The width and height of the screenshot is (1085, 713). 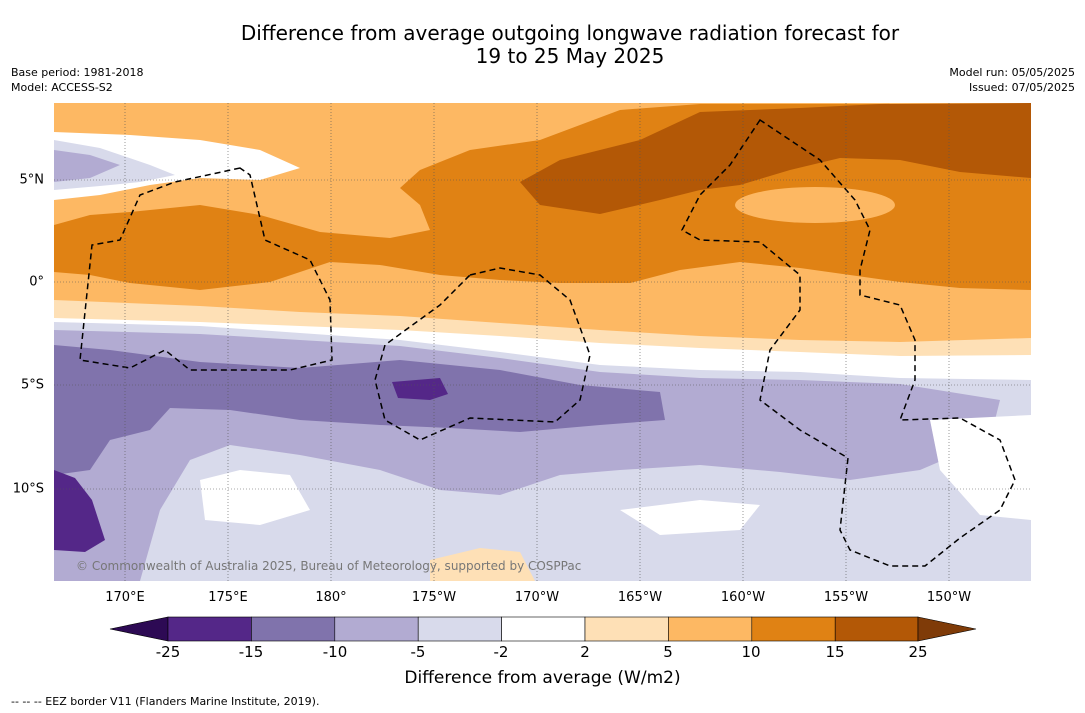 I want to click on colorbar-tick: 25, so click(x=918, y=652).